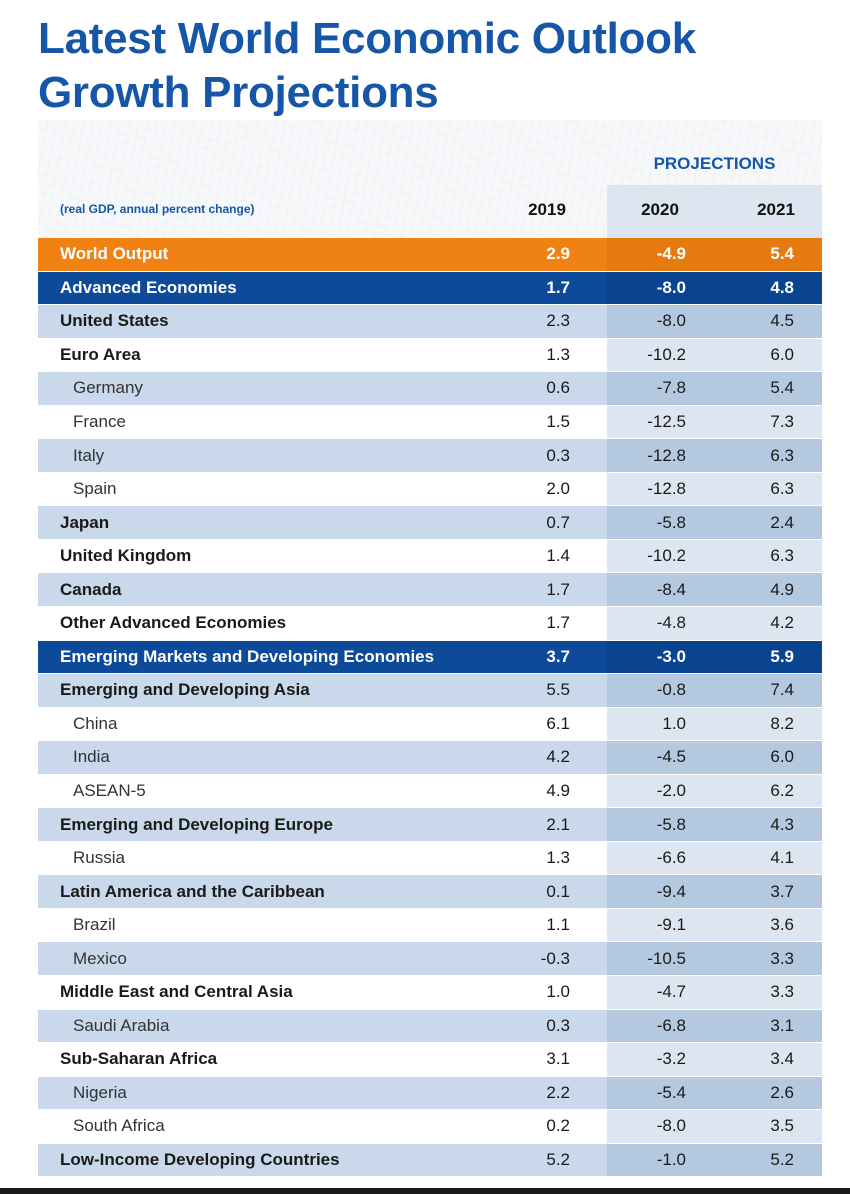 This screenshot has width=850, height=1194. I want to click on value-2019: 1.1, so click(558, 925).